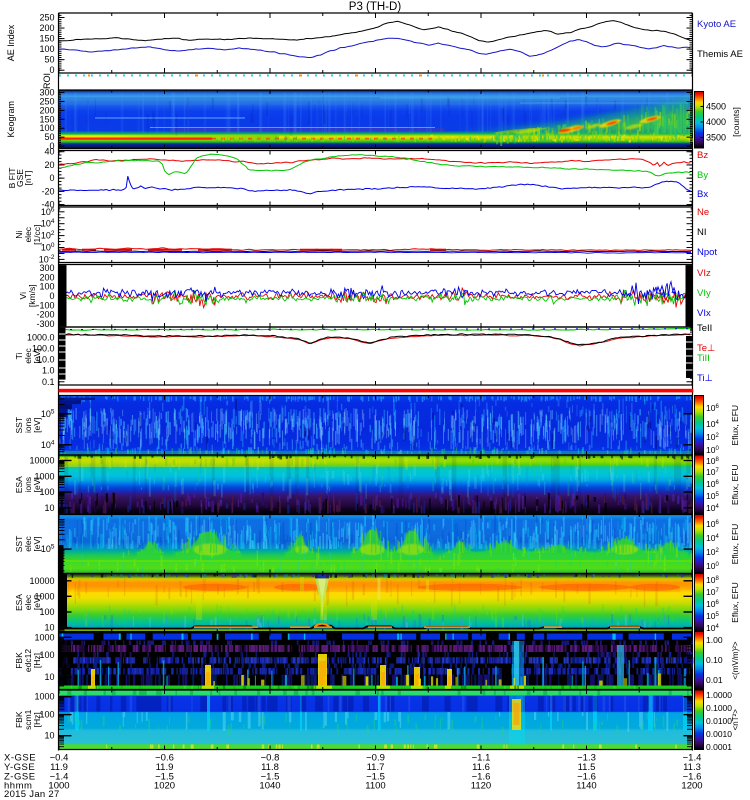  Describe the element at coordinates (716, 107) in the screenshot. I see `svg-text: 4500` at that location.